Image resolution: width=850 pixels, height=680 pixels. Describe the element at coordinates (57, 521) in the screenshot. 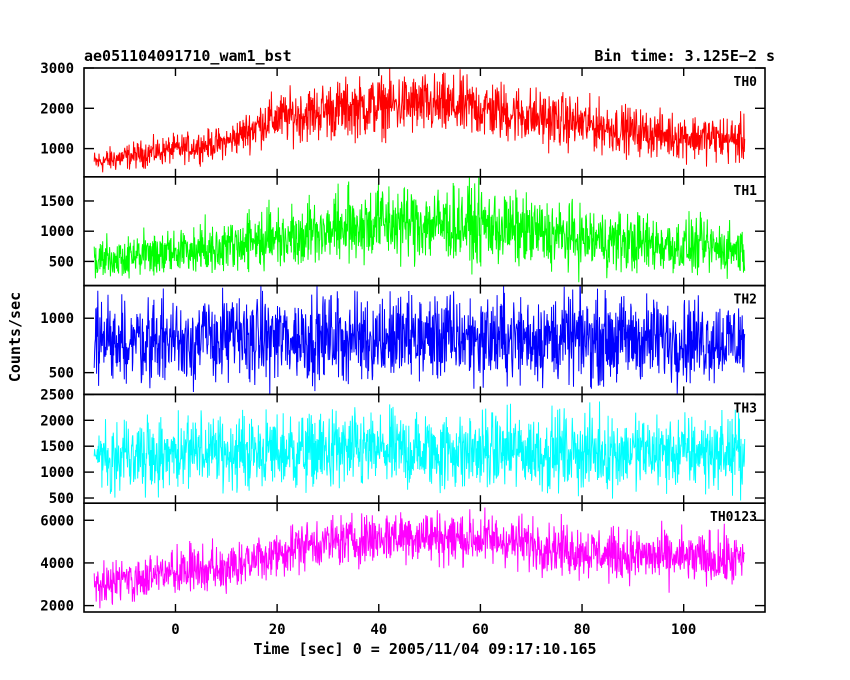

I see `y-tick-label-th0123: 6000` at that location.